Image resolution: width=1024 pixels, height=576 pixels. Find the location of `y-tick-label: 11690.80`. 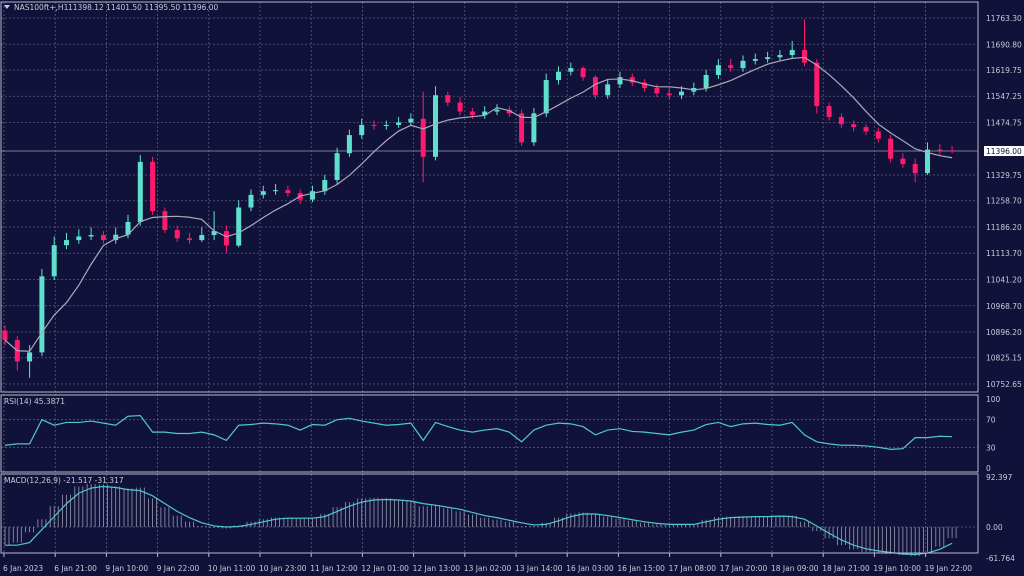

y-tick-label: 11690.80 is located at coordinates (1004, 44).